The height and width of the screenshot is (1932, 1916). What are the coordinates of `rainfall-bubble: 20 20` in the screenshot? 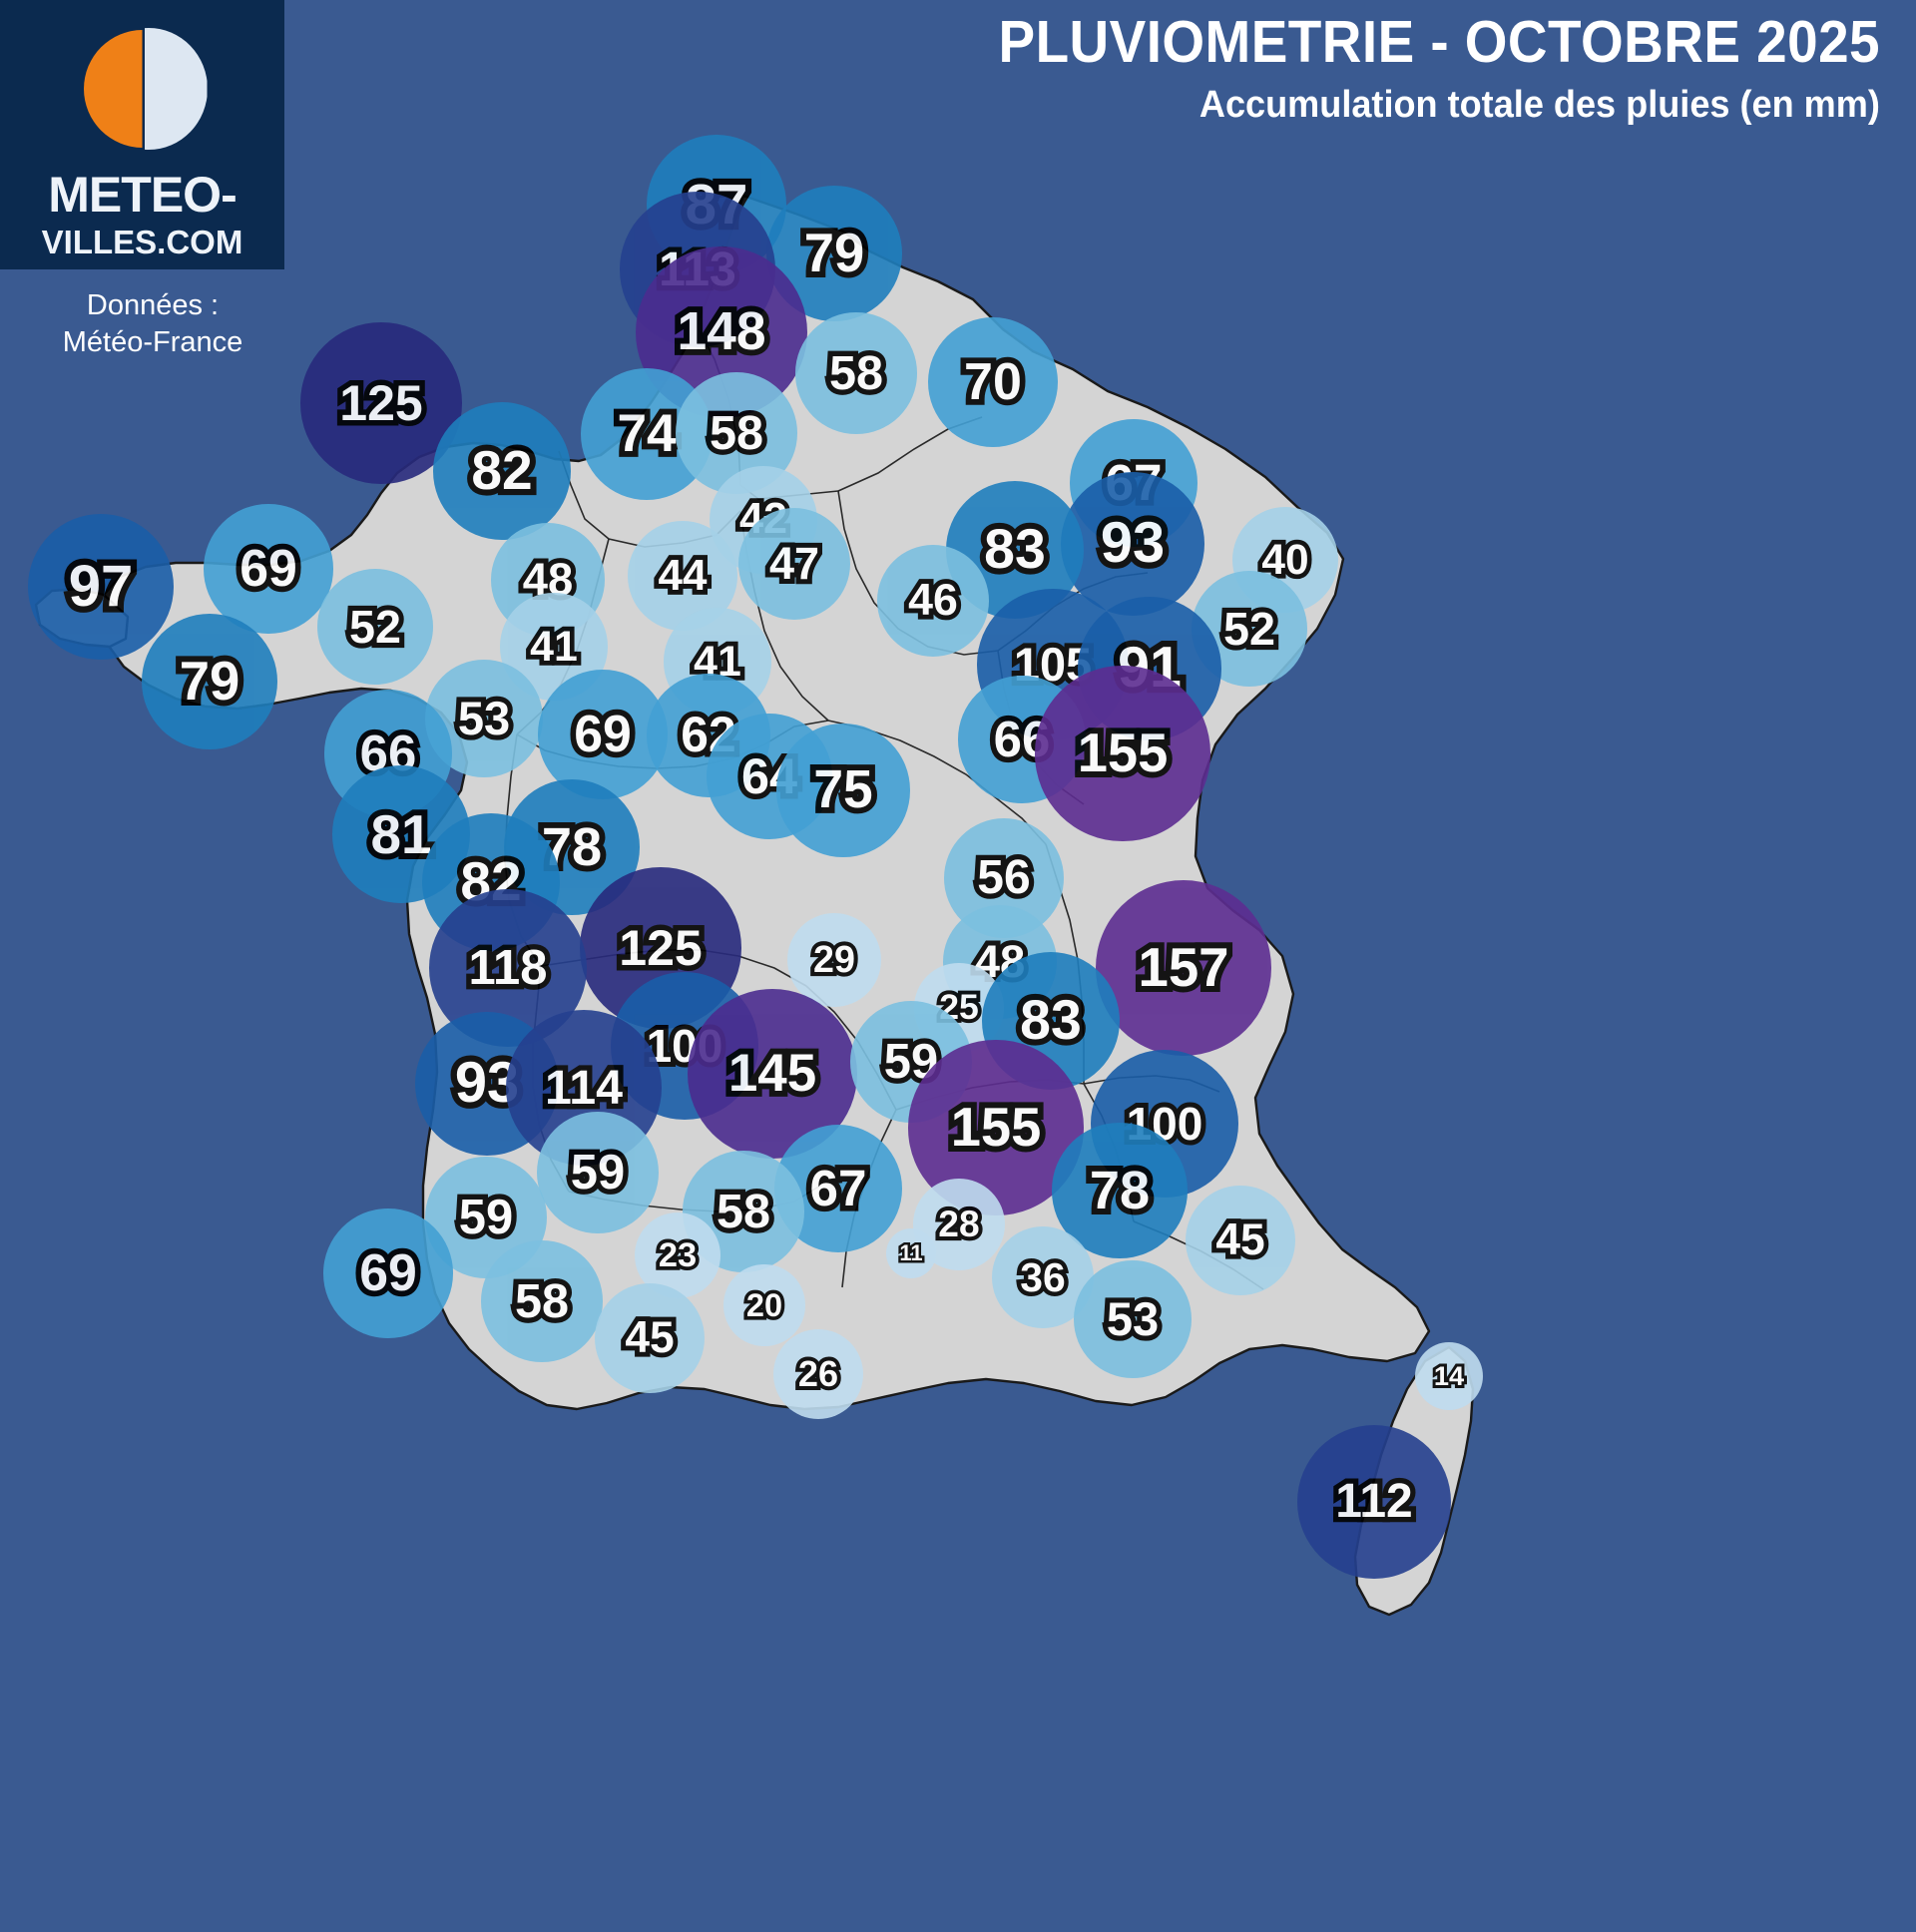 It's located at (764, 1305).